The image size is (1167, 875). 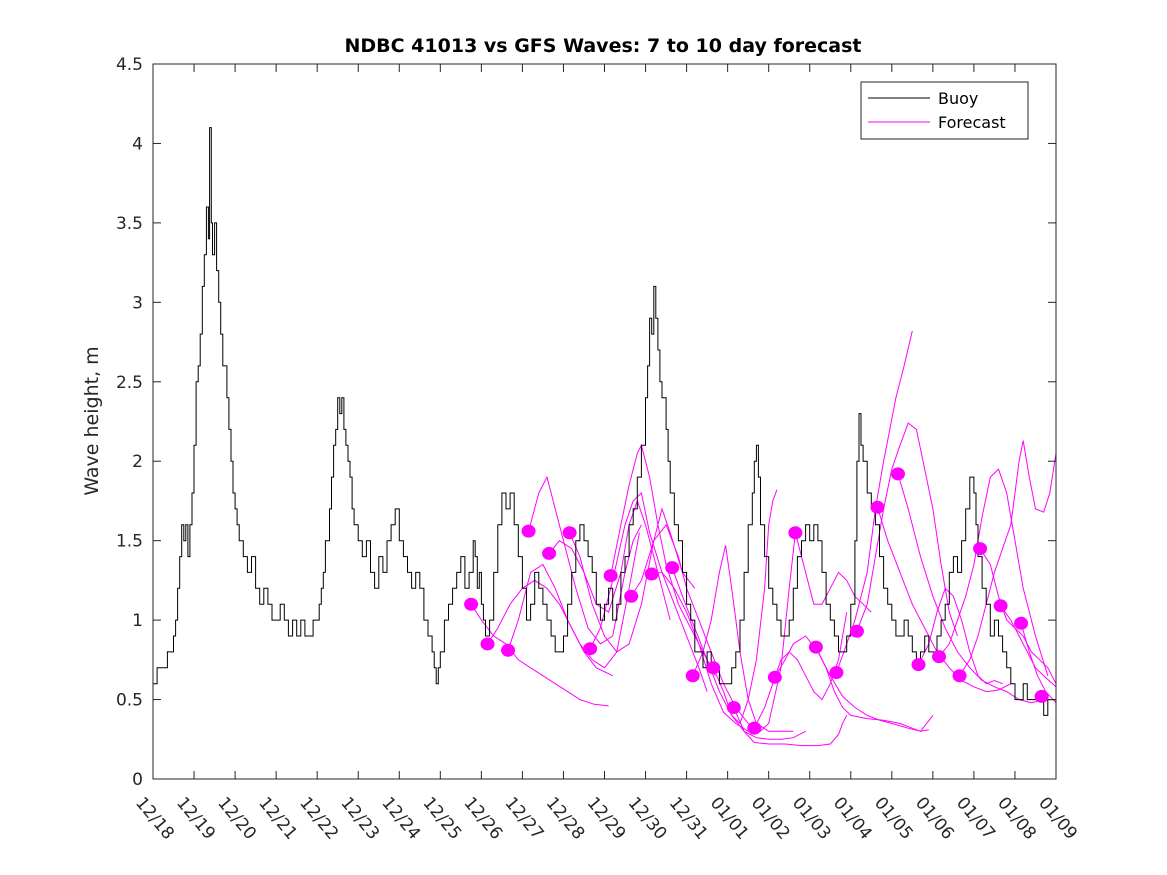 What do you see at coordinates (137, 144) in the screenshot?
I see `y-tick-label: 4` at bounding box center [137, 144].